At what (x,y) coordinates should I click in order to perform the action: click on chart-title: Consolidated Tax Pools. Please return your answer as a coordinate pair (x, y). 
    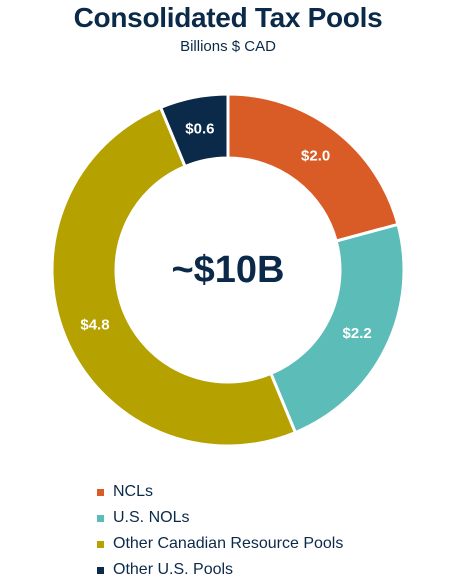
    Looking at the image, I should click on (228, 17).